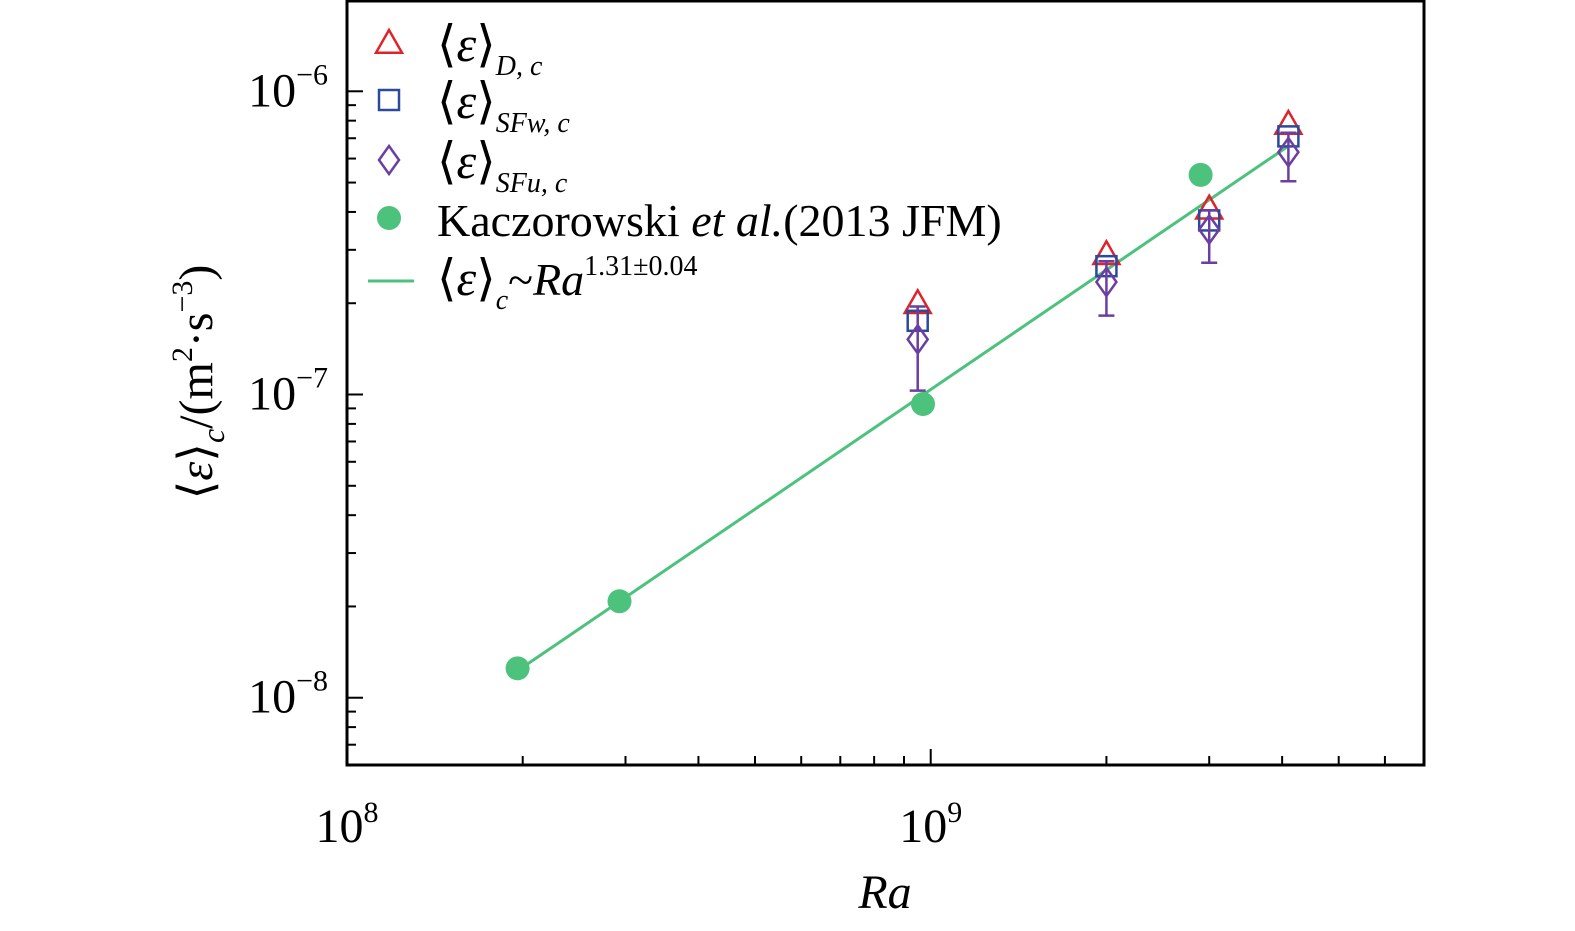 The image size is (1575, 931). Describe the element at coordinates (389, 160) in the screenshot. I see `legend-diamond-swatch` at that location.